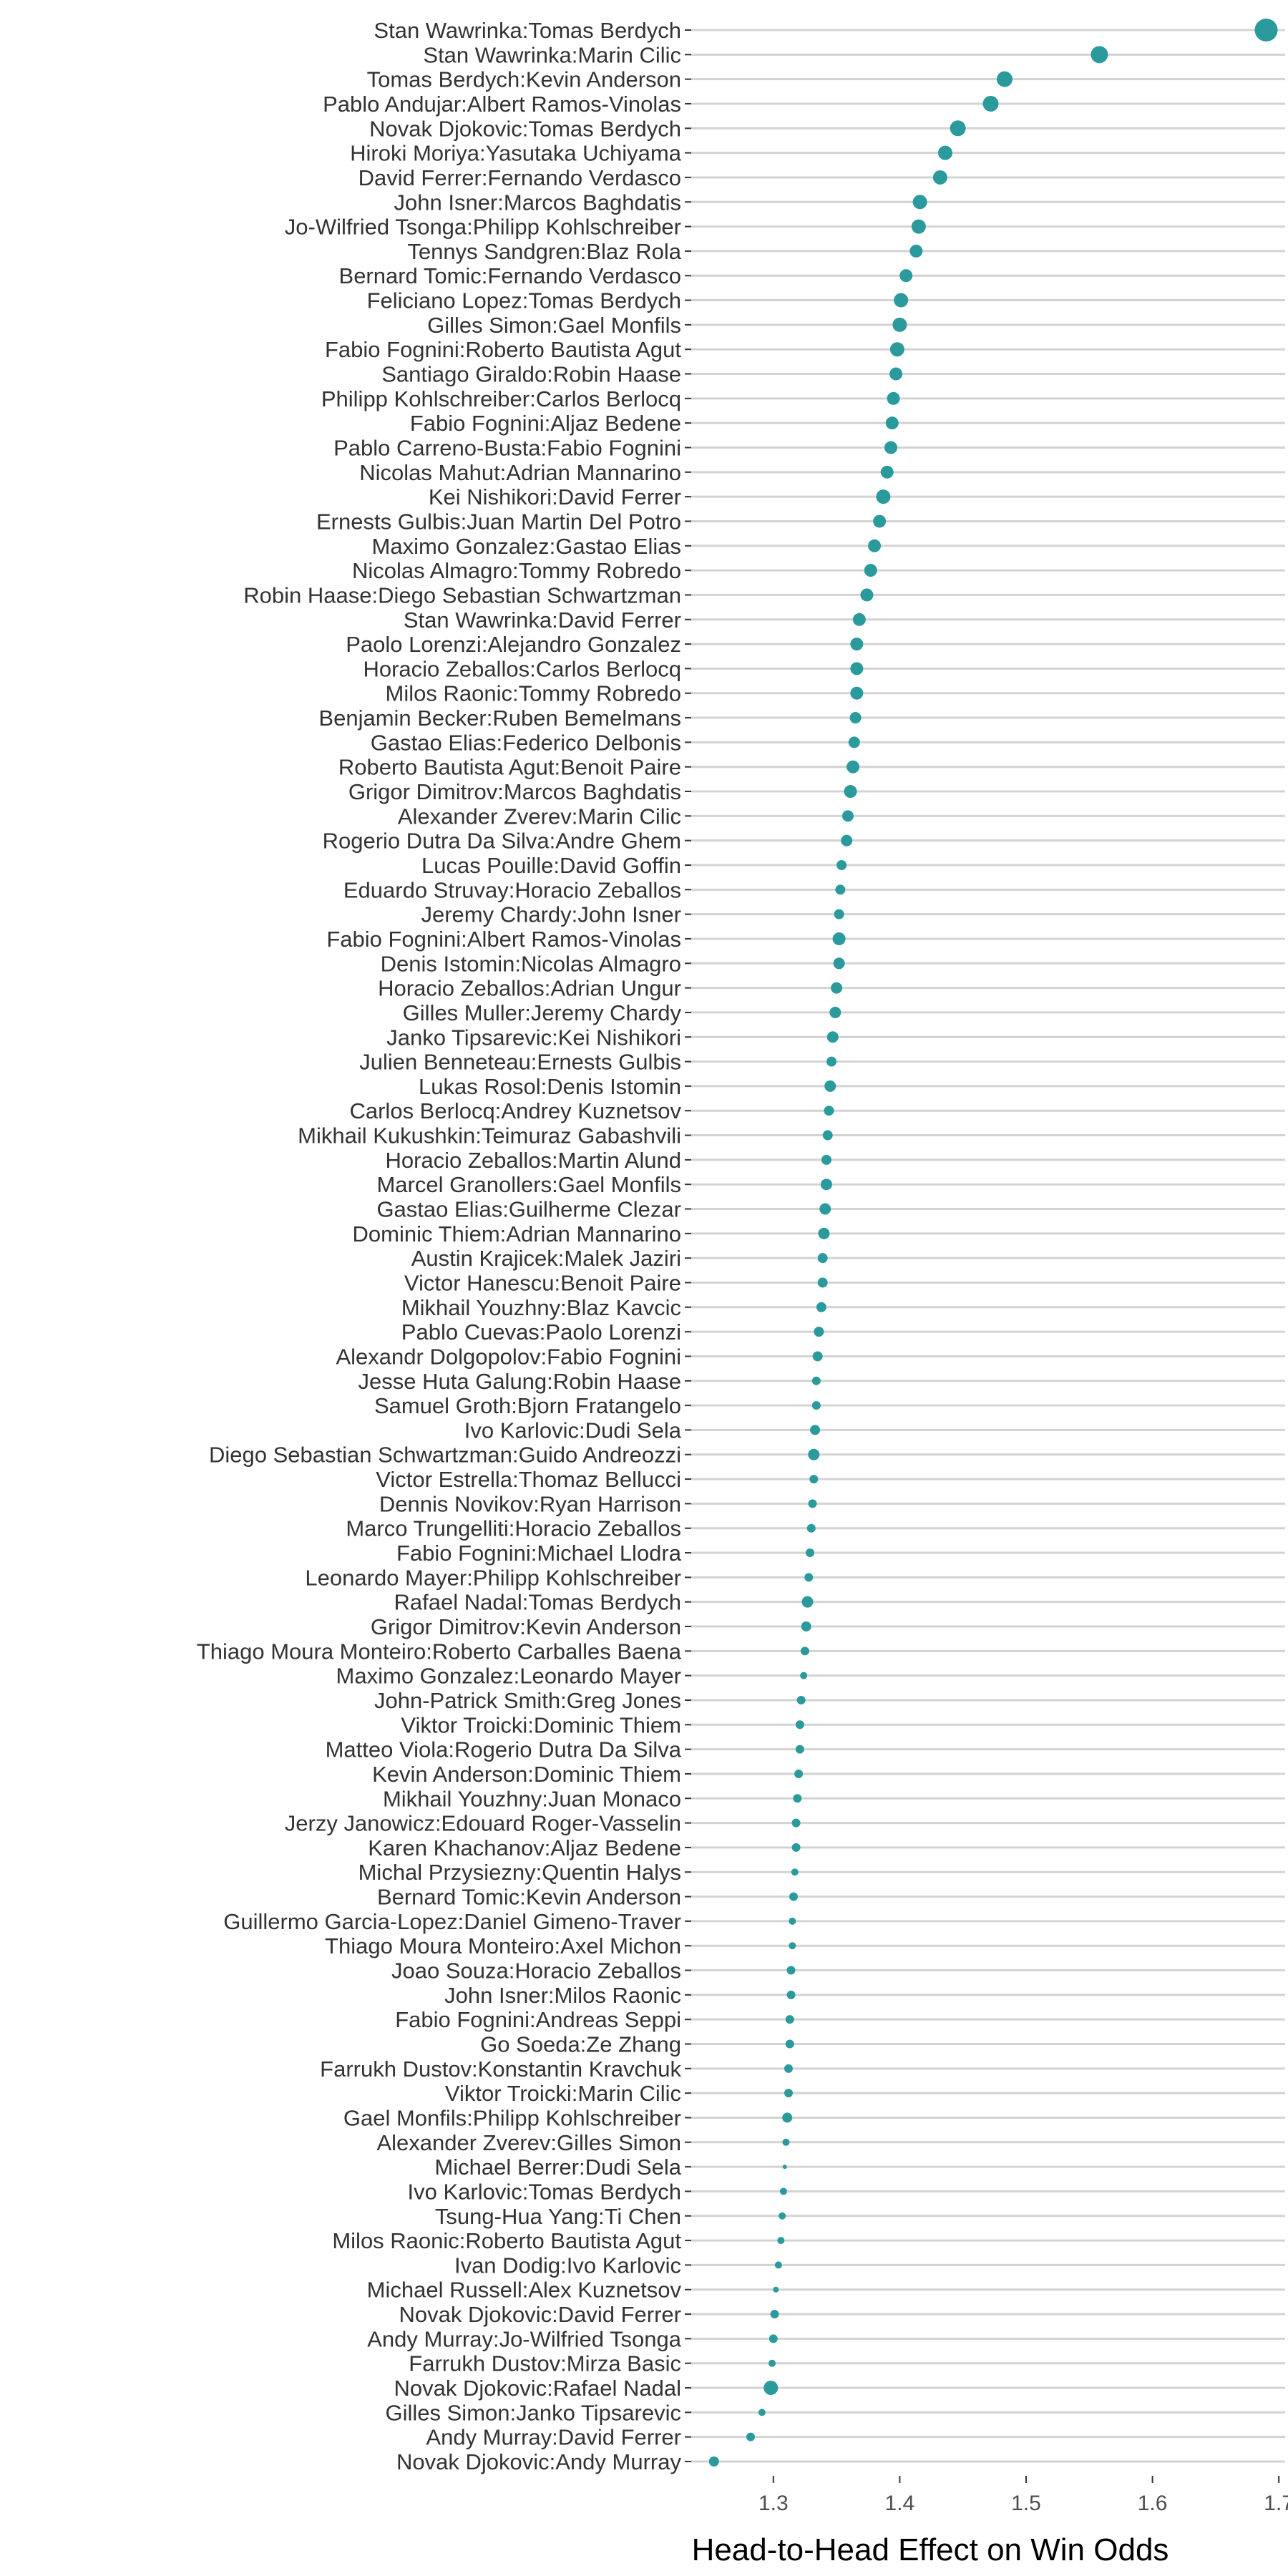 The width and height of the screenshot is (1288, 2576). I want to click on y-tick-label: Viktor Troicki:Dominic Thiem, so click(541, 1724).